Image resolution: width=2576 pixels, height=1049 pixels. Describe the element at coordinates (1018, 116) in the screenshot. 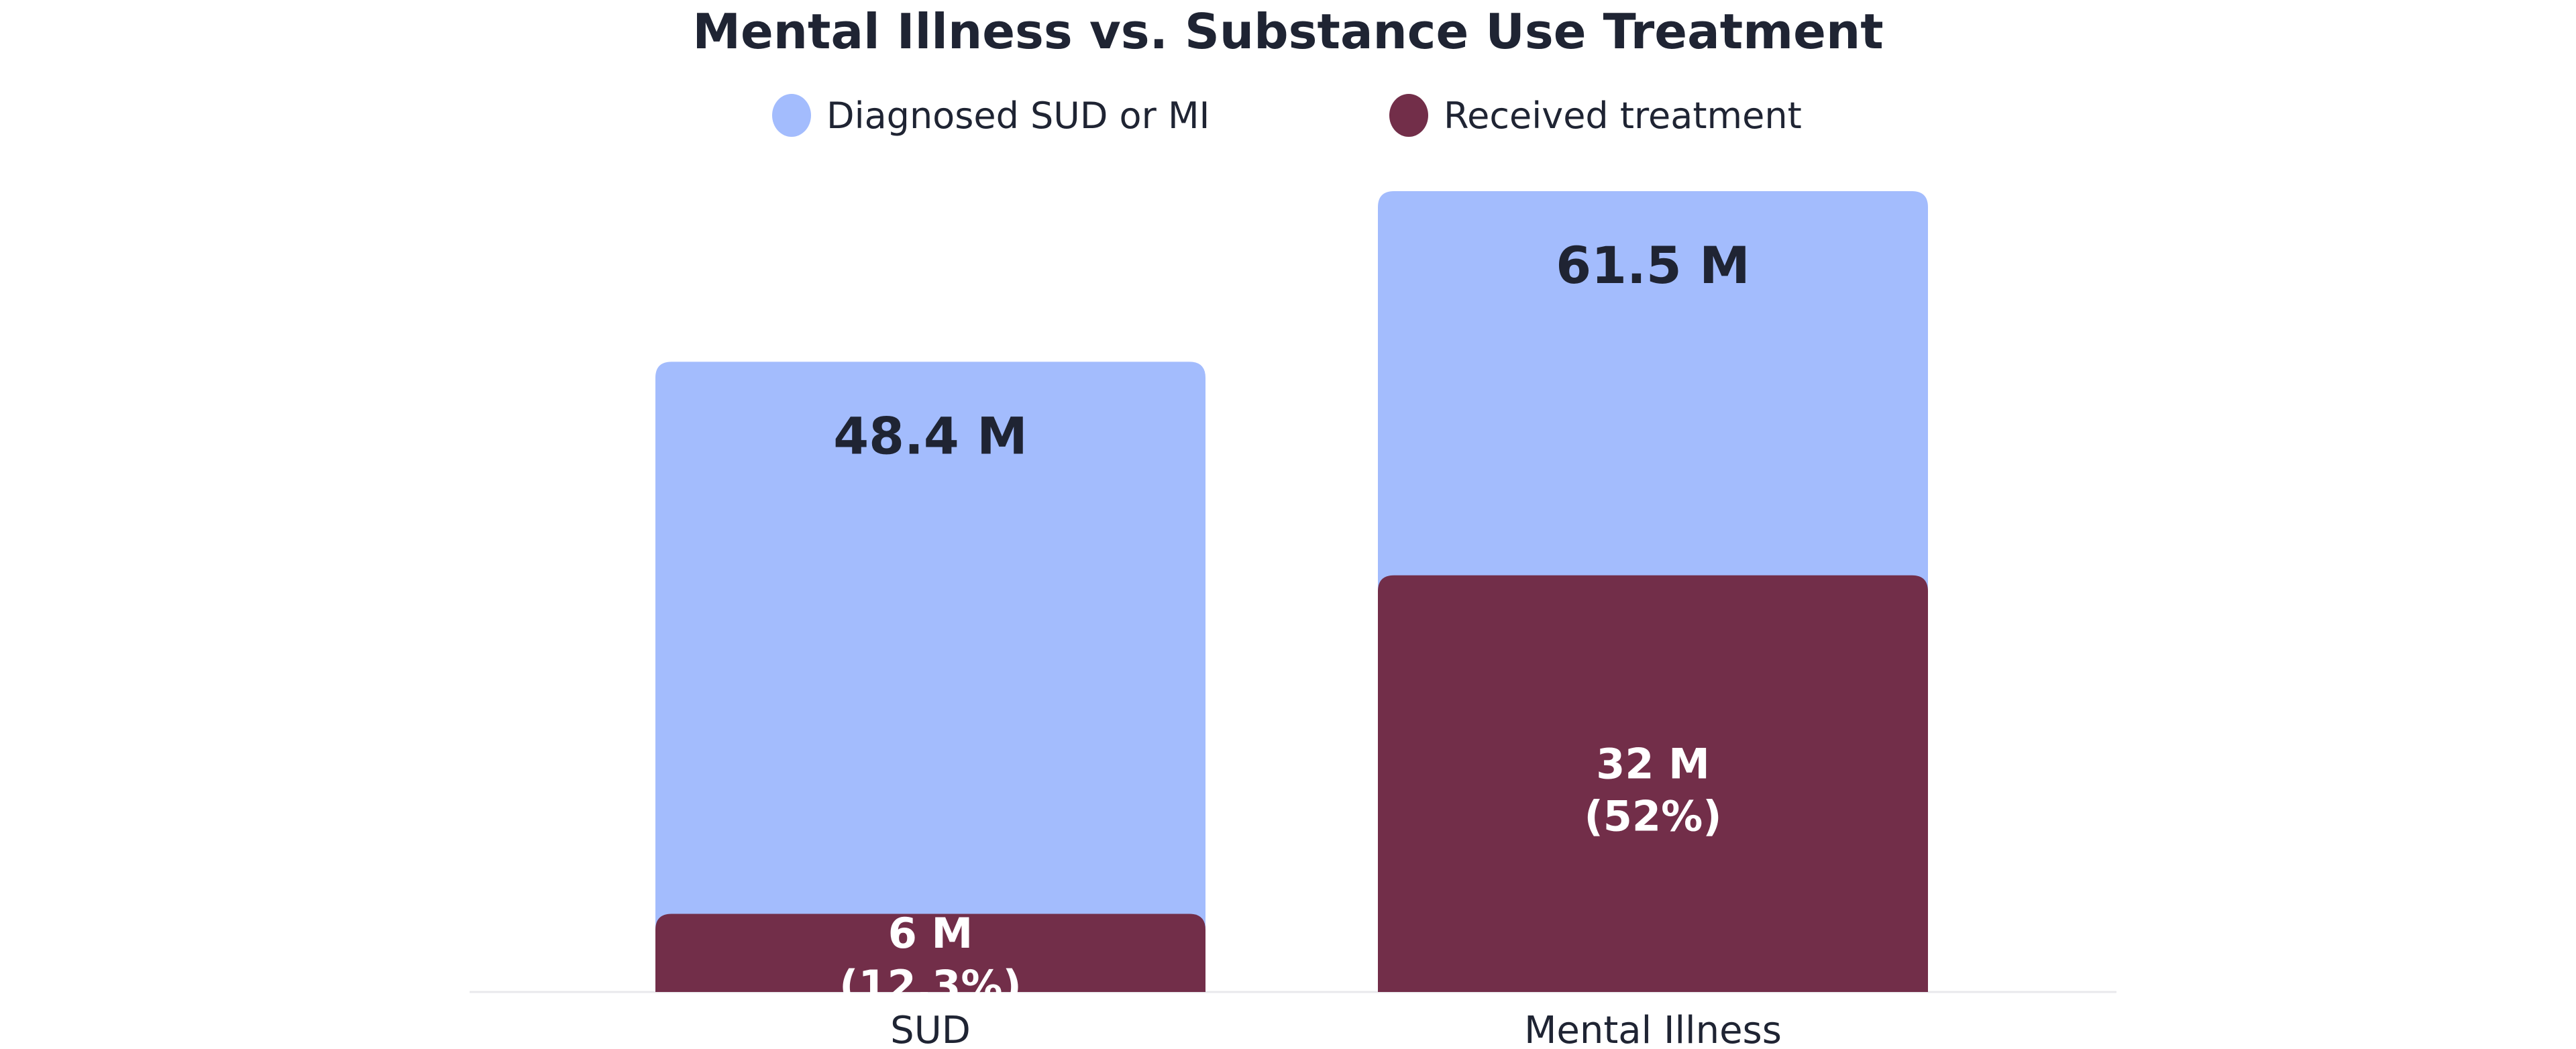

I see `legend-label-diagnosed: Diagnosed SUD or MI` at that location.